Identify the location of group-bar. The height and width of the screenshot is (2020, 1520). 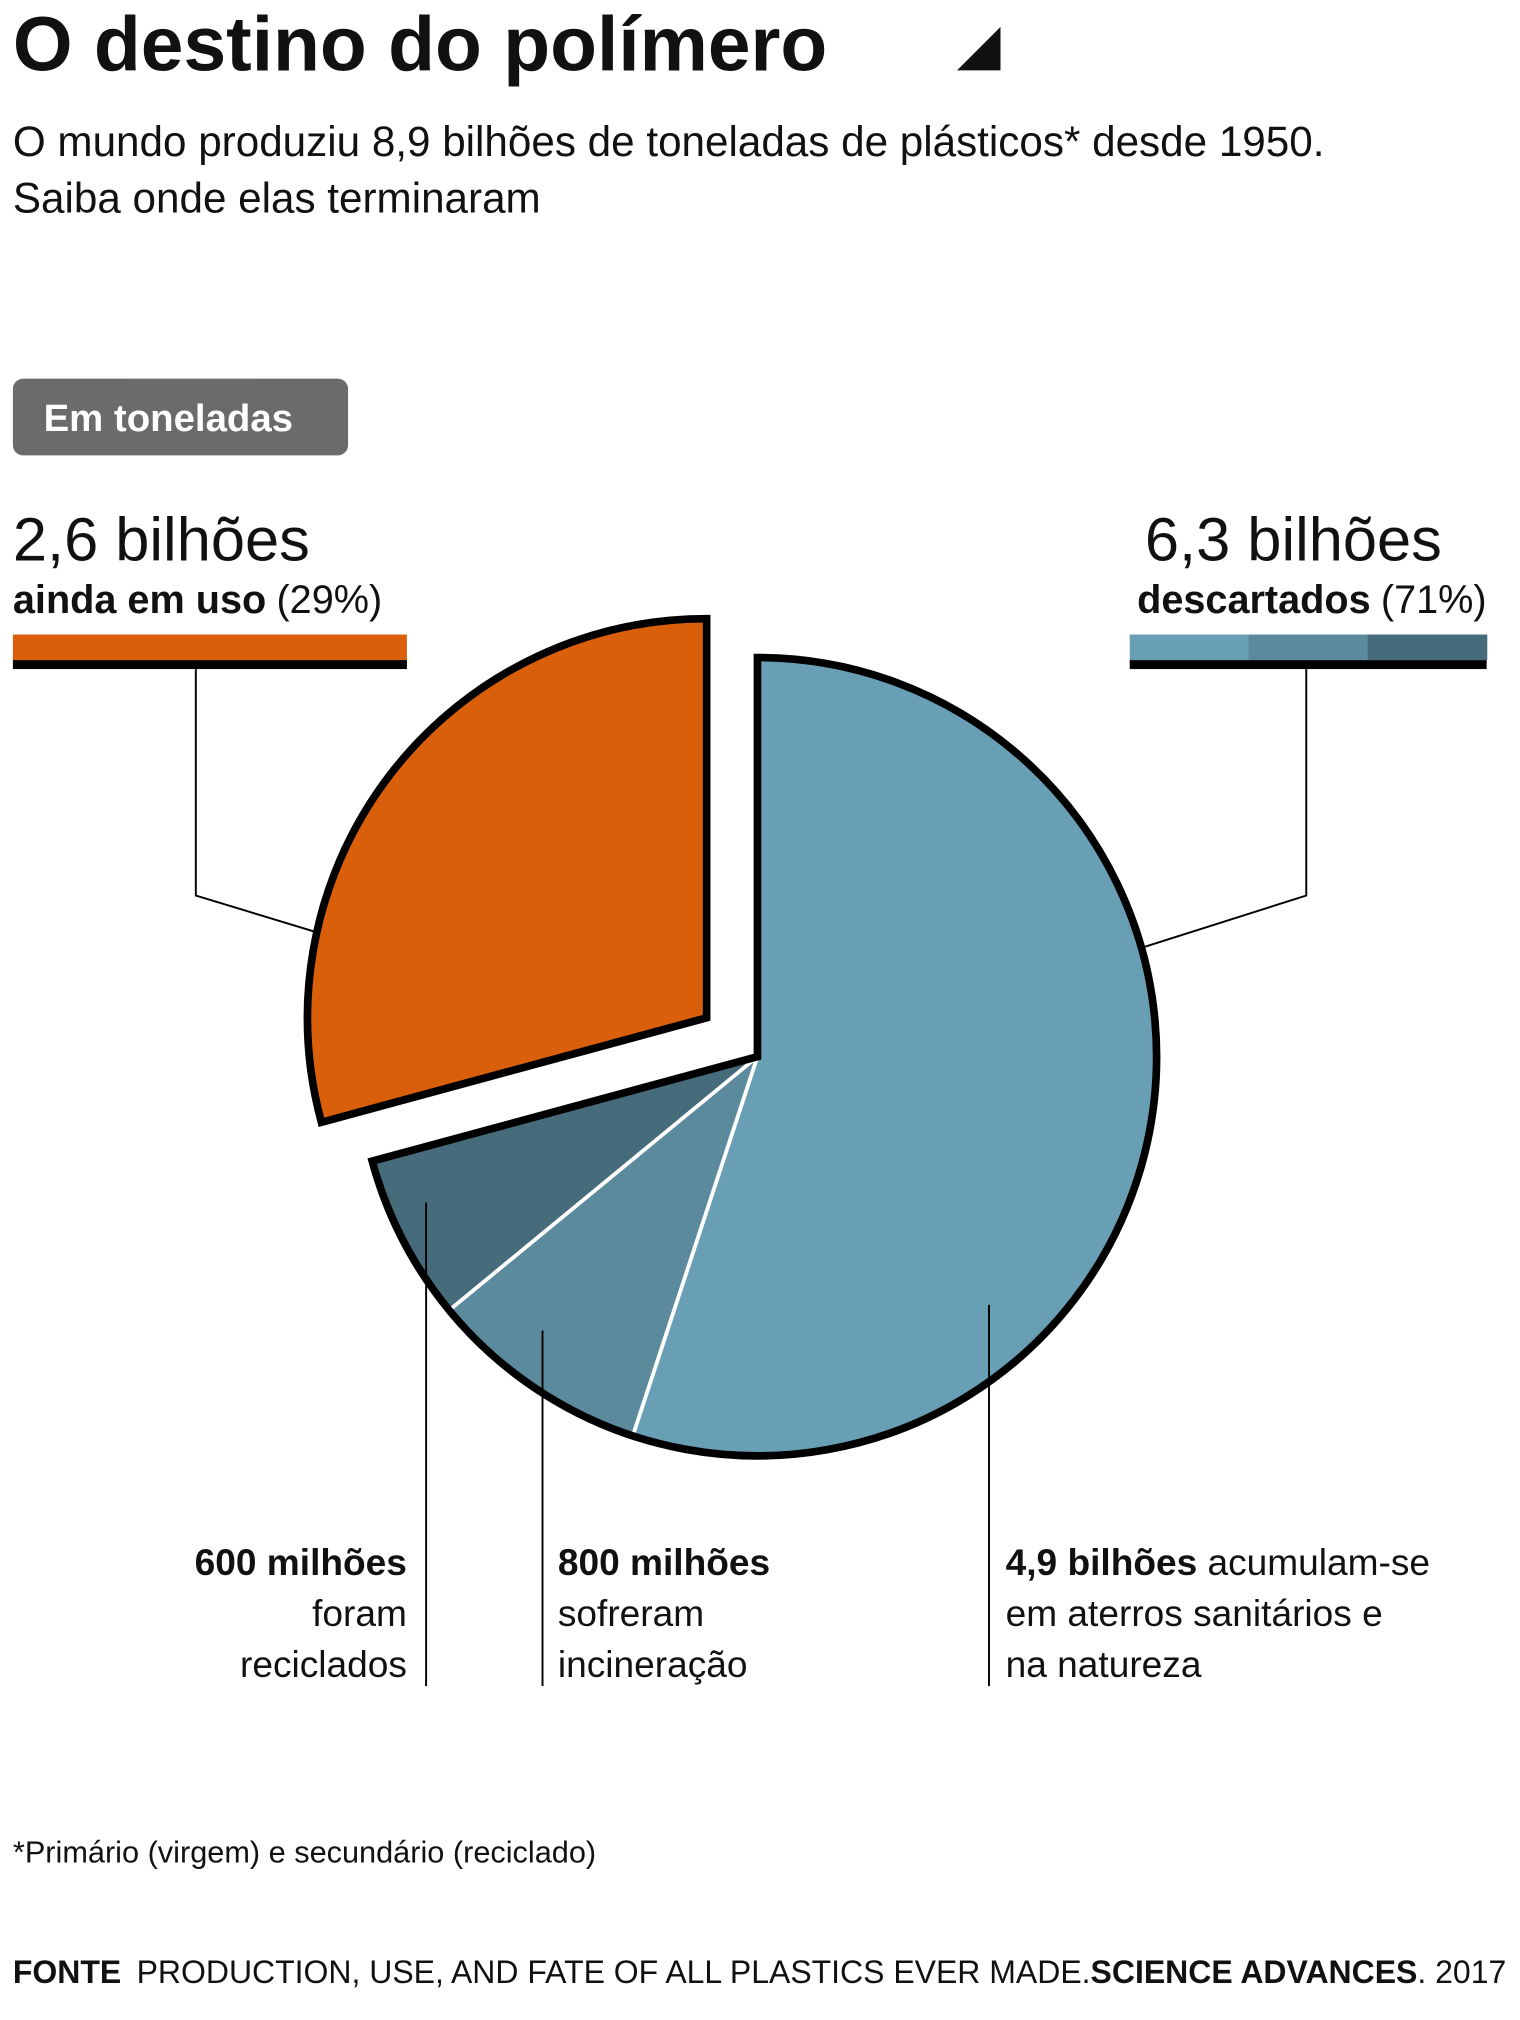
(209, 647).